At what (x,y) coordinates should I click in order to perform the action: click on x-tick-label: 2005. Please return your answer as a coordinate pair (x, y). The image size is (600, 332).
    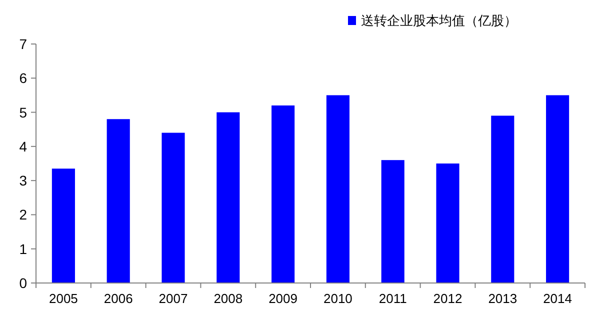
    Looking at the image, I should click on (63, 298).